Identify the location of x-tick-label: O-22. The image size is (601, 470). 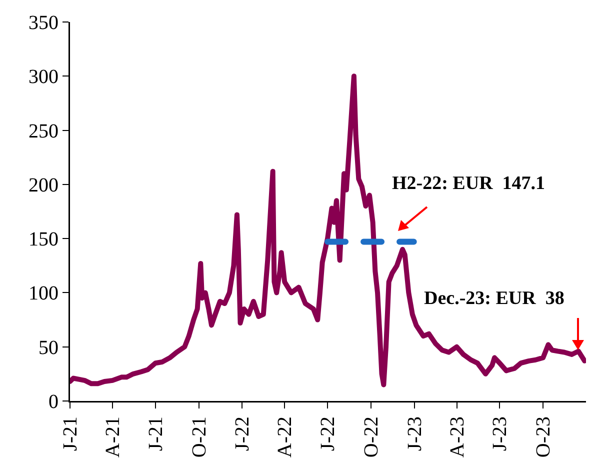
(371, 437).